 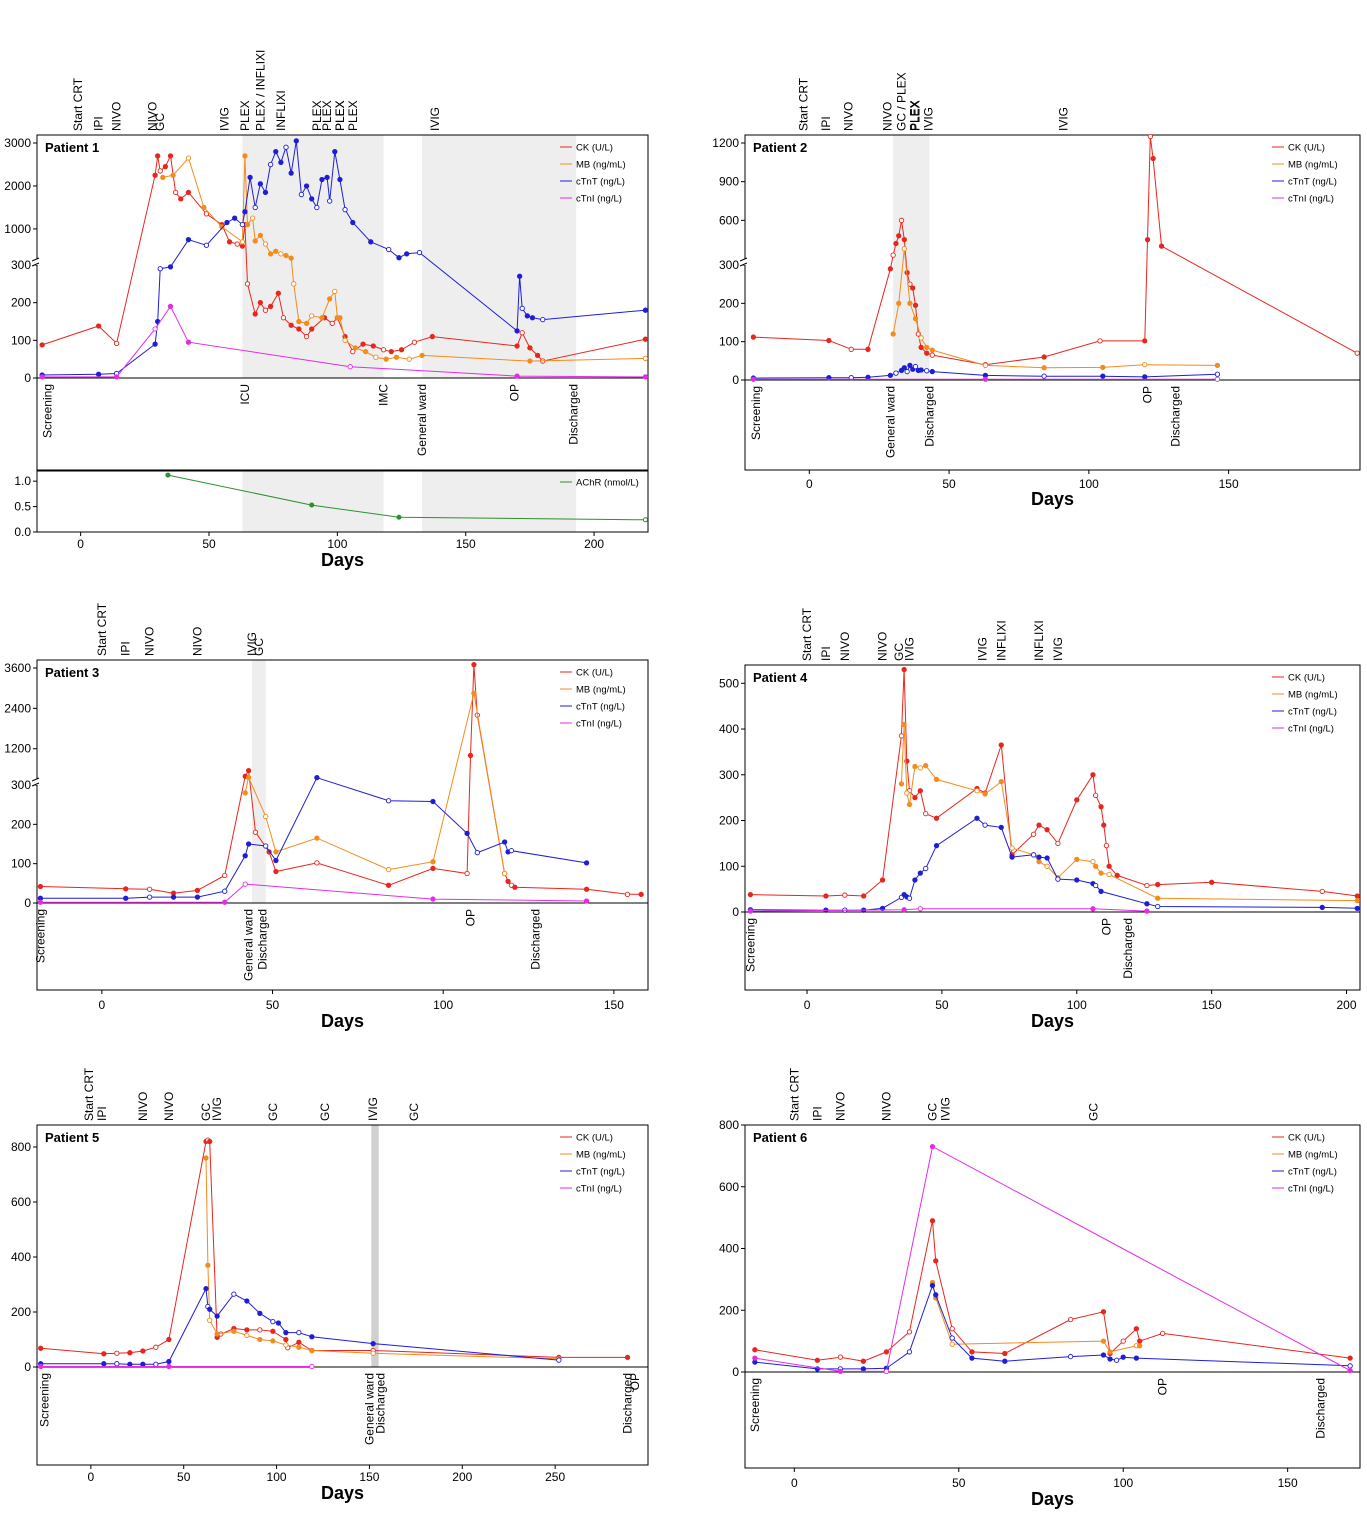 What do you see at coordinates (1077, 1005) in the screenshot?
I see `x-tick-label: 100` at bounding box center [1077, 1005].